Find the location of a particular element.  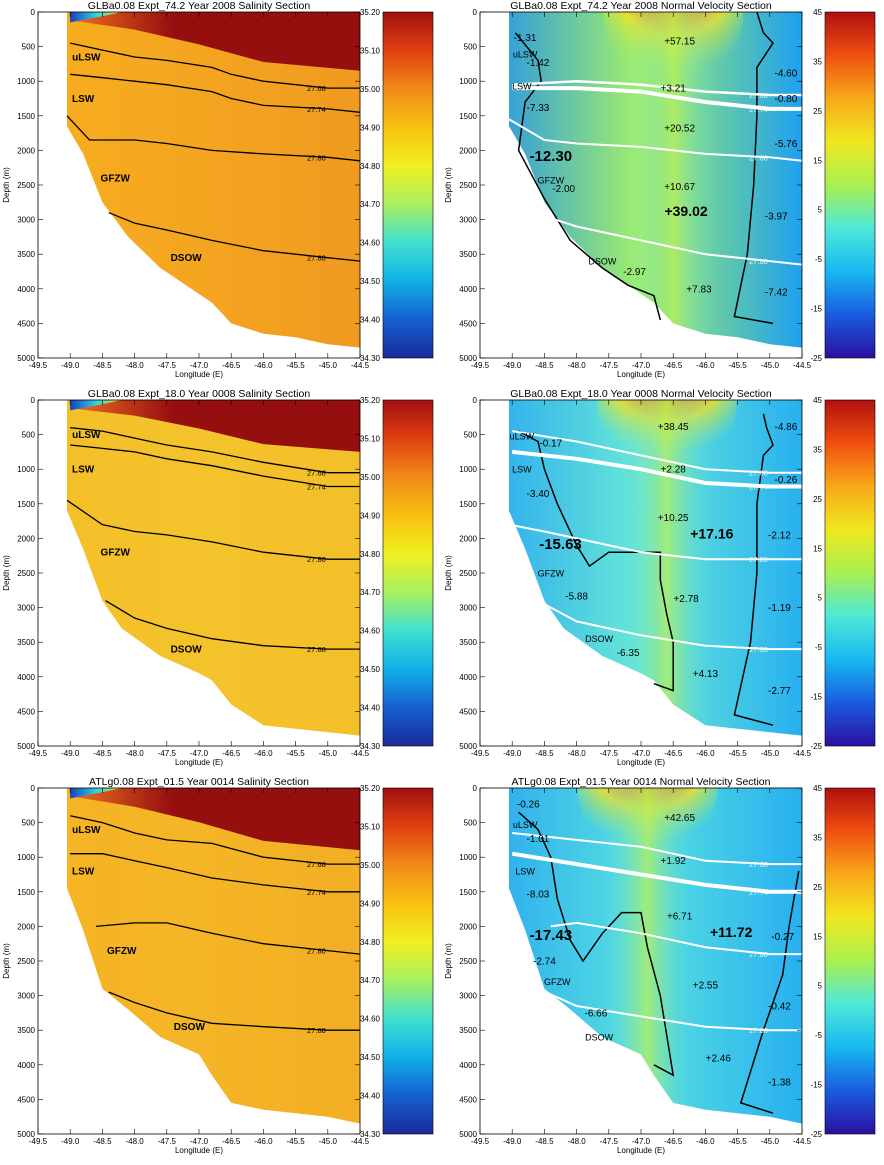

data-label: -17.43 is located at coordinates (551, 935).